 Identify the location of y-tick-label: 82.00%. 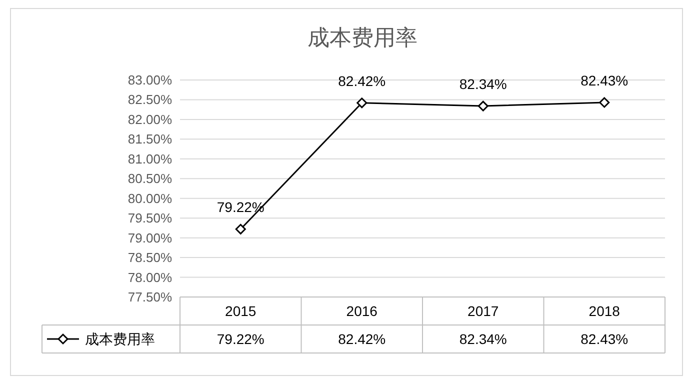
(150, 119).